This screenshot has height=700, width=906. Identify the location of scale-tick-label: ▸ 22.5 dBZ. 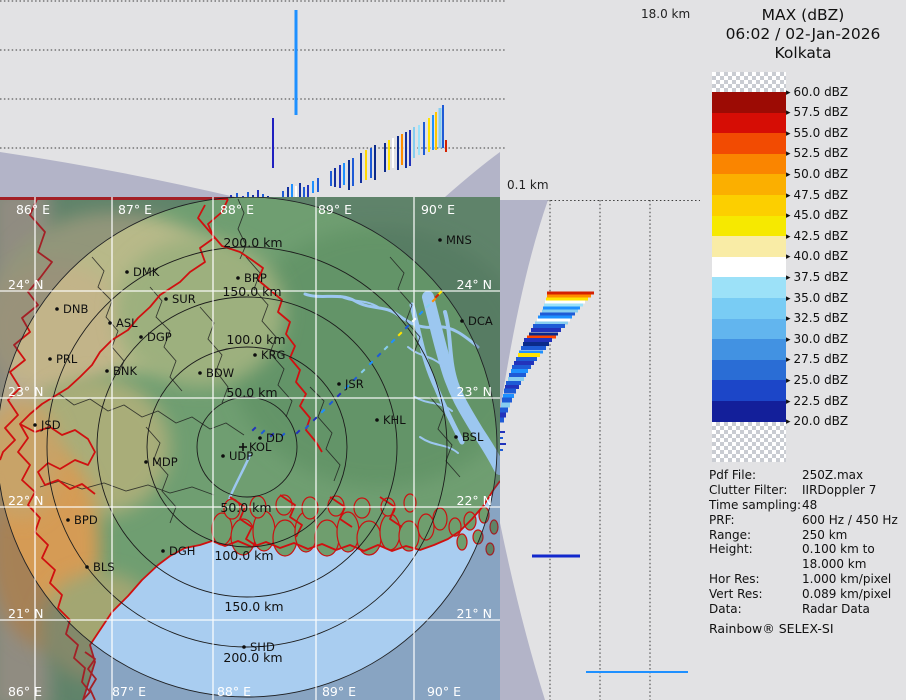
(817, 400).